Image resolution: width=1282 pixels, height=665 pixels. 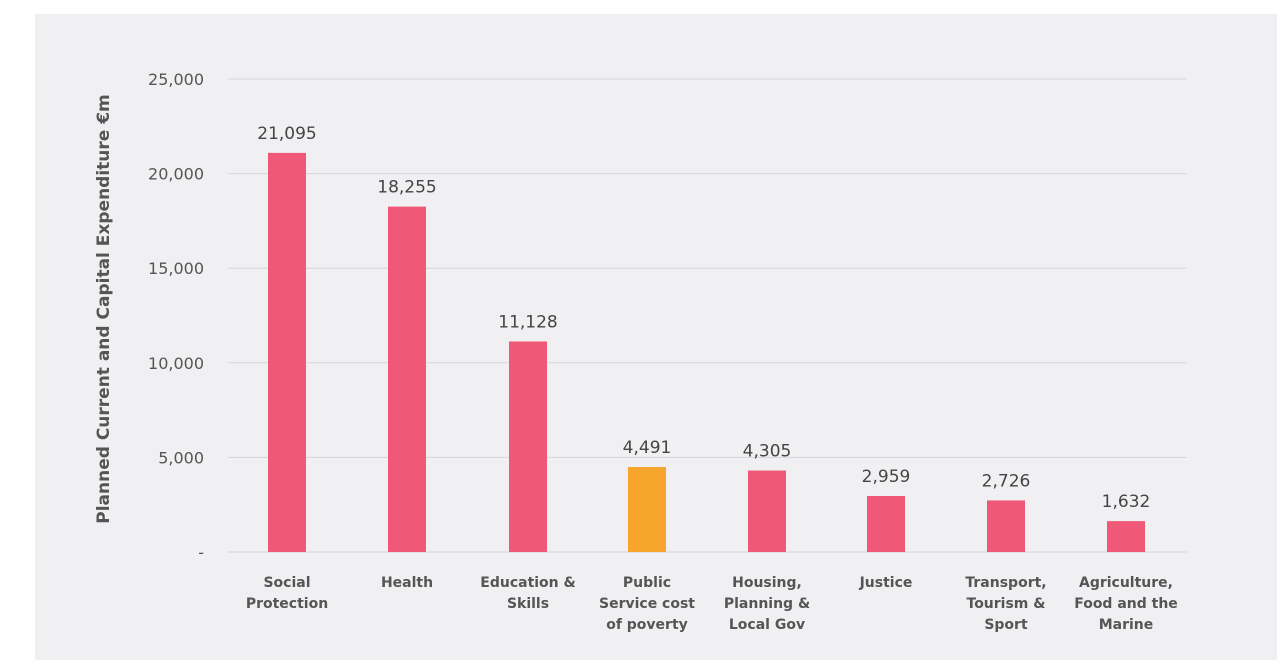 What do you see at coordinates (406, 188) in the screenshot?
I see `data-label: 18,255` at bounding box center [406, 188].